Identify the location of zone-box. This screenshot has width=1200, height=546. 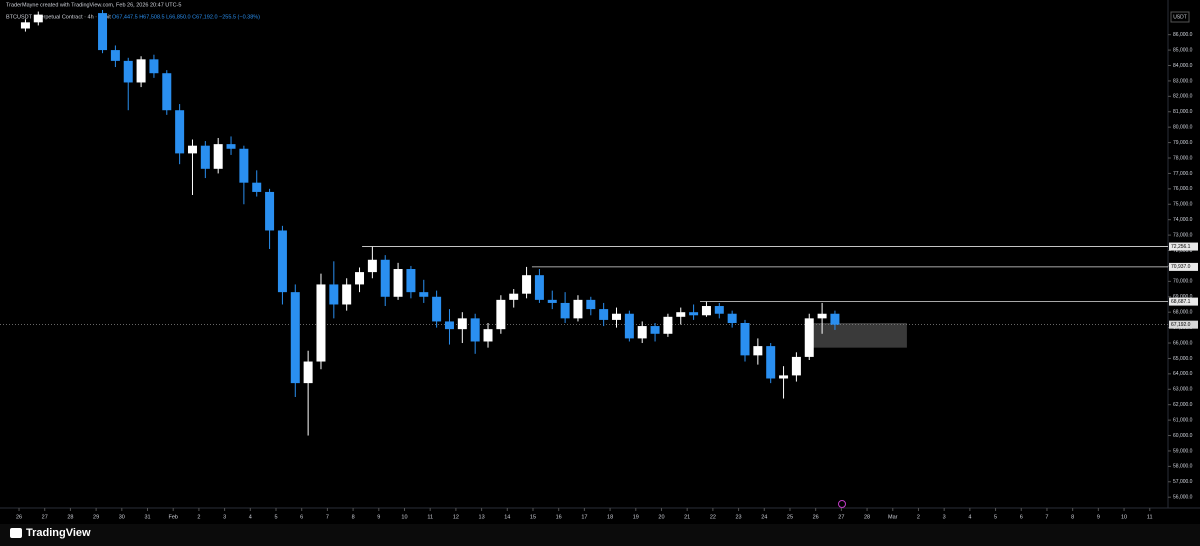
(856, 335).